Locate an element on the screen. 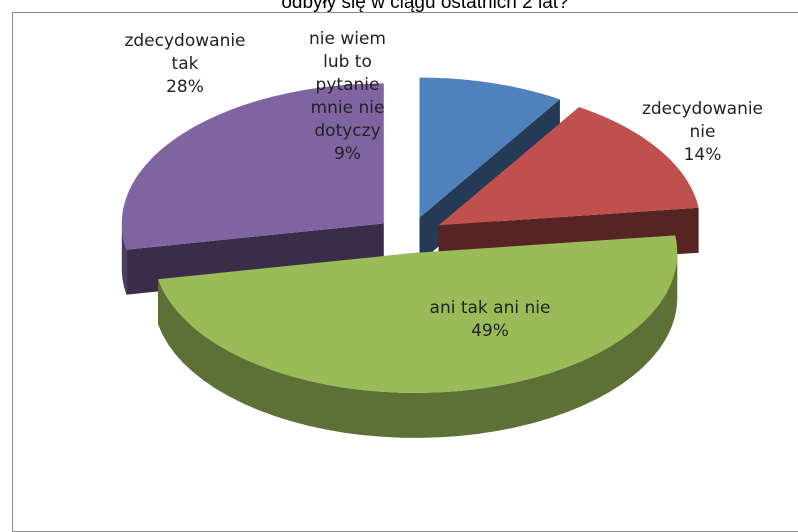 This screenshot has width=798, height=532. value-label: 28% is located at coordinates (185, 87).